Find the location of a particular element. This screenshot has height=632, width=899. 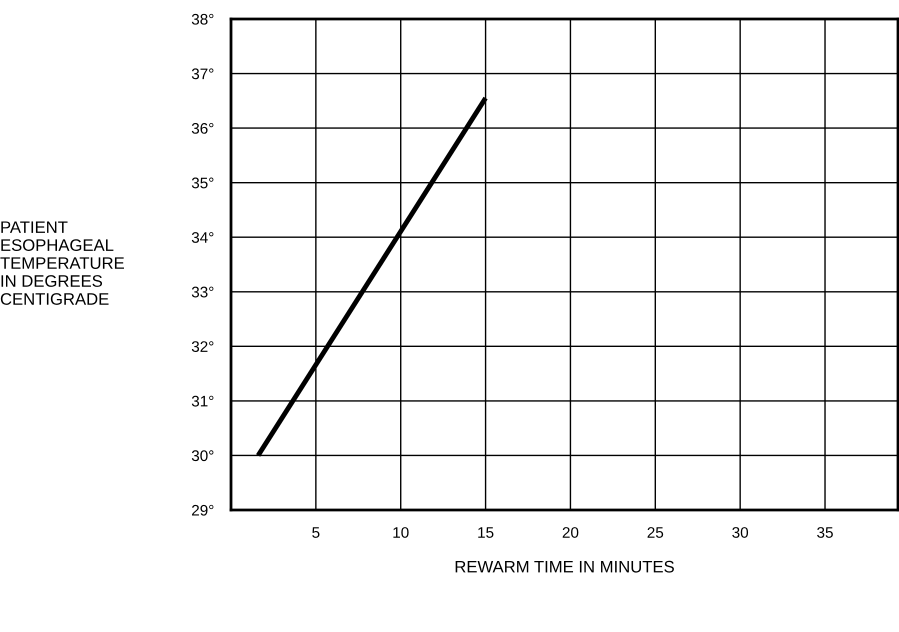

y-tick-label: 32° is located at coordinates (203, 346).